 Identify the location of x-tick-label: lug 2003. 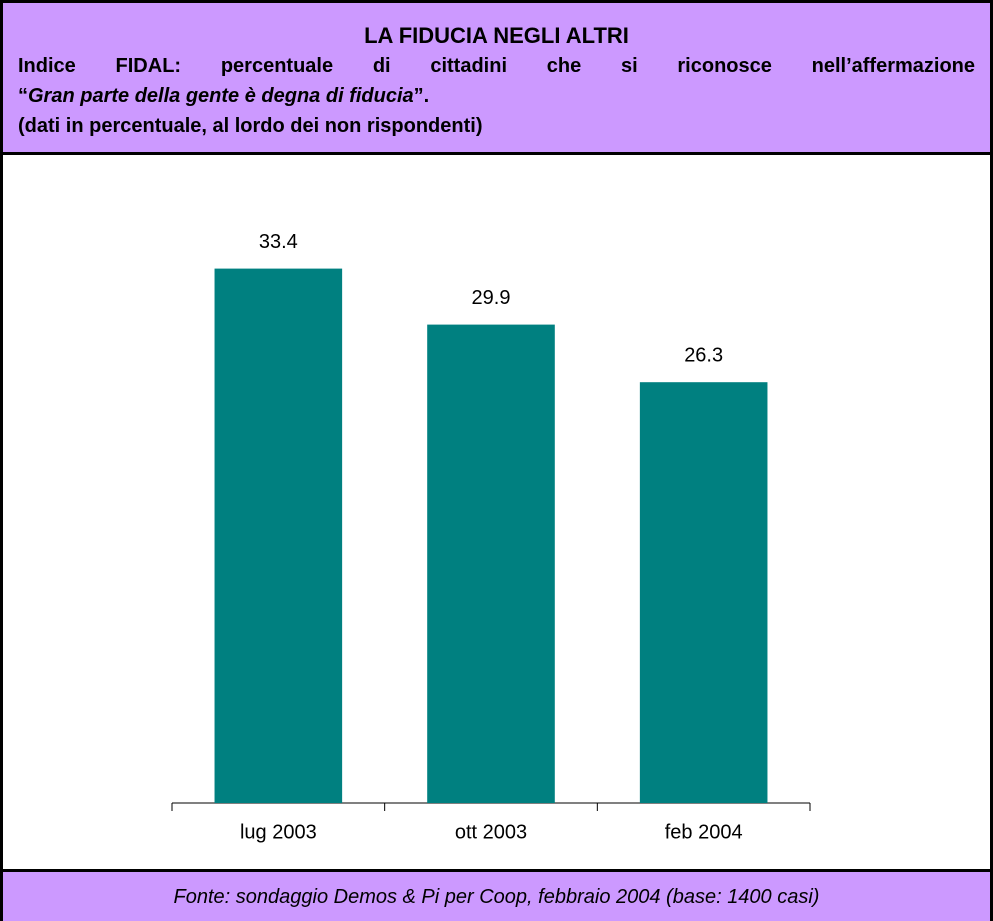
(278, 832).